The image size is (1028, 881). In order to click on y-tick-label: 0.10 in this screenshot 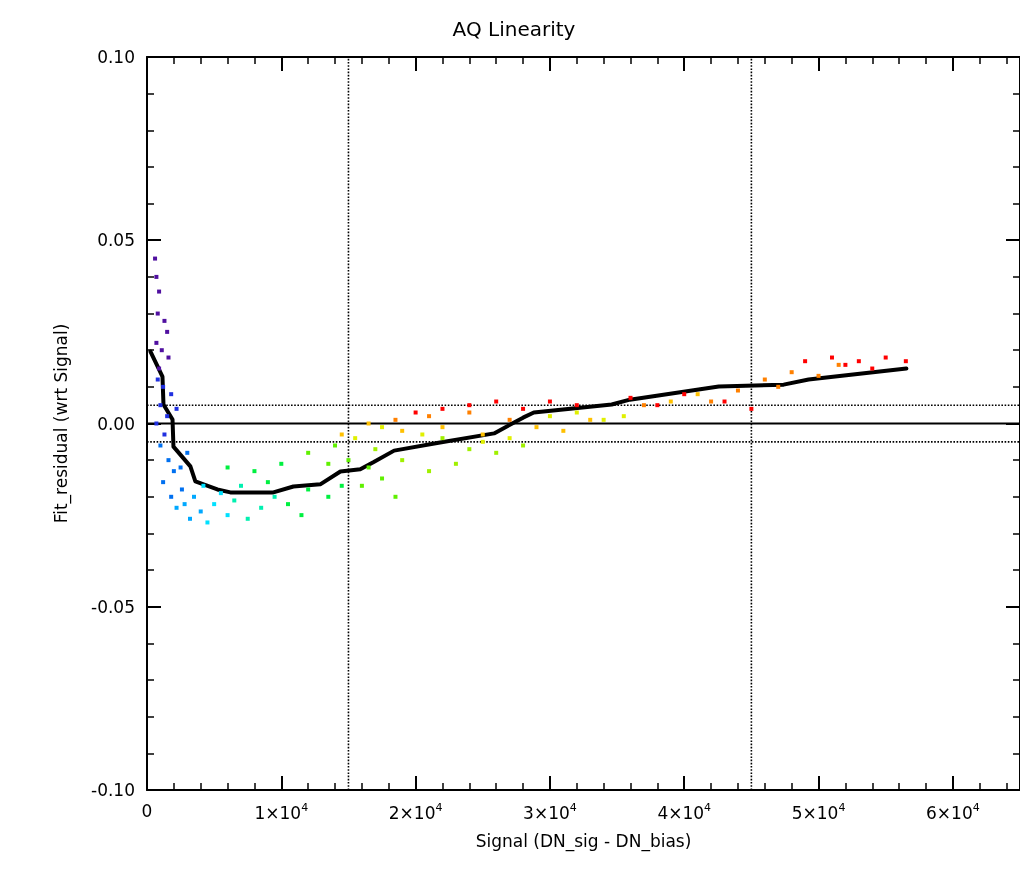, I will do `click(116, 57)`.